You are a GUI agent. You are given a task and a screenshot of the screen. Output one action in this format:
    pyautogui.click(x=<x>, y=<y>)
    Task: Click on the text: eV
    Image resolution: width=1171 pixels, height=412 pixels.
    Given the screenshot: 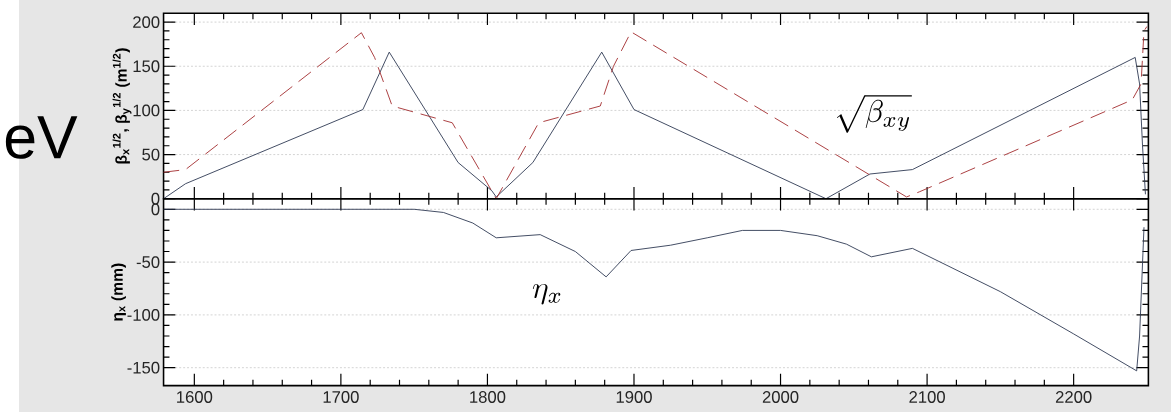 What is the action you would take?
    pyautogui.click(x=41, y=137)
    